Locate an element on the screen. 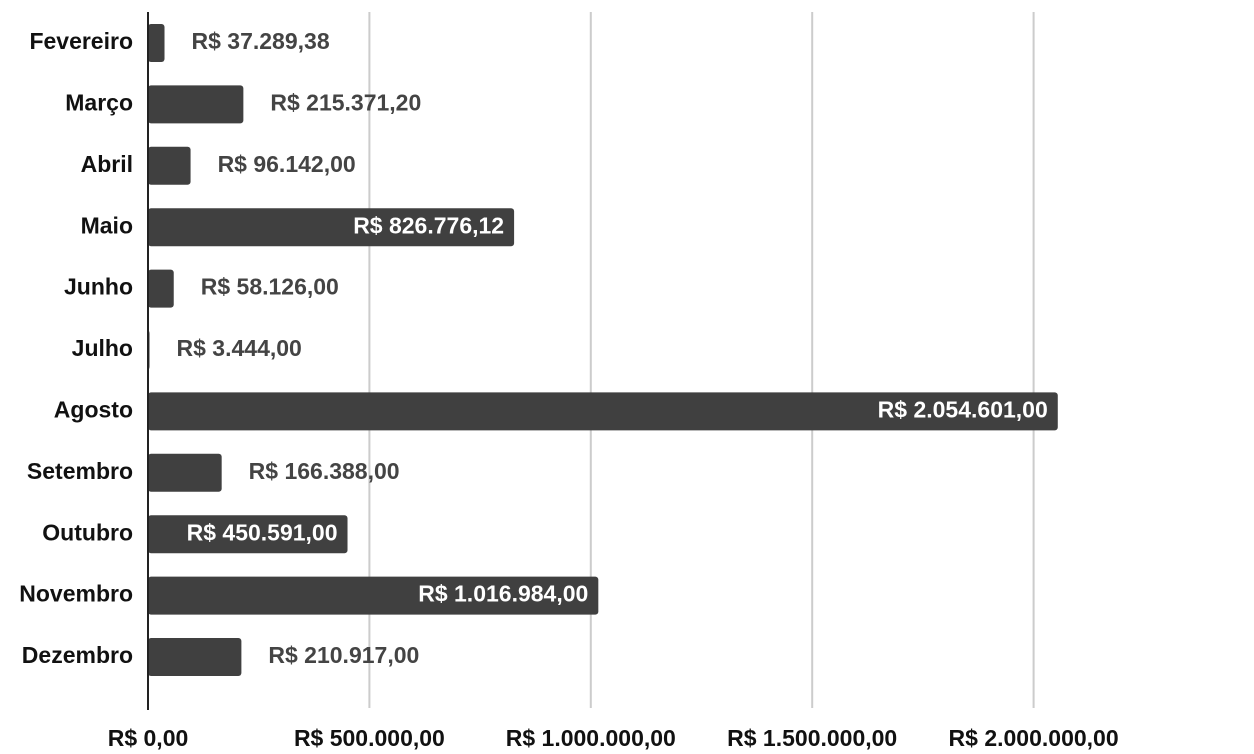  x-tick-label: R$ 0,00 is located at coordinates (148, 738).